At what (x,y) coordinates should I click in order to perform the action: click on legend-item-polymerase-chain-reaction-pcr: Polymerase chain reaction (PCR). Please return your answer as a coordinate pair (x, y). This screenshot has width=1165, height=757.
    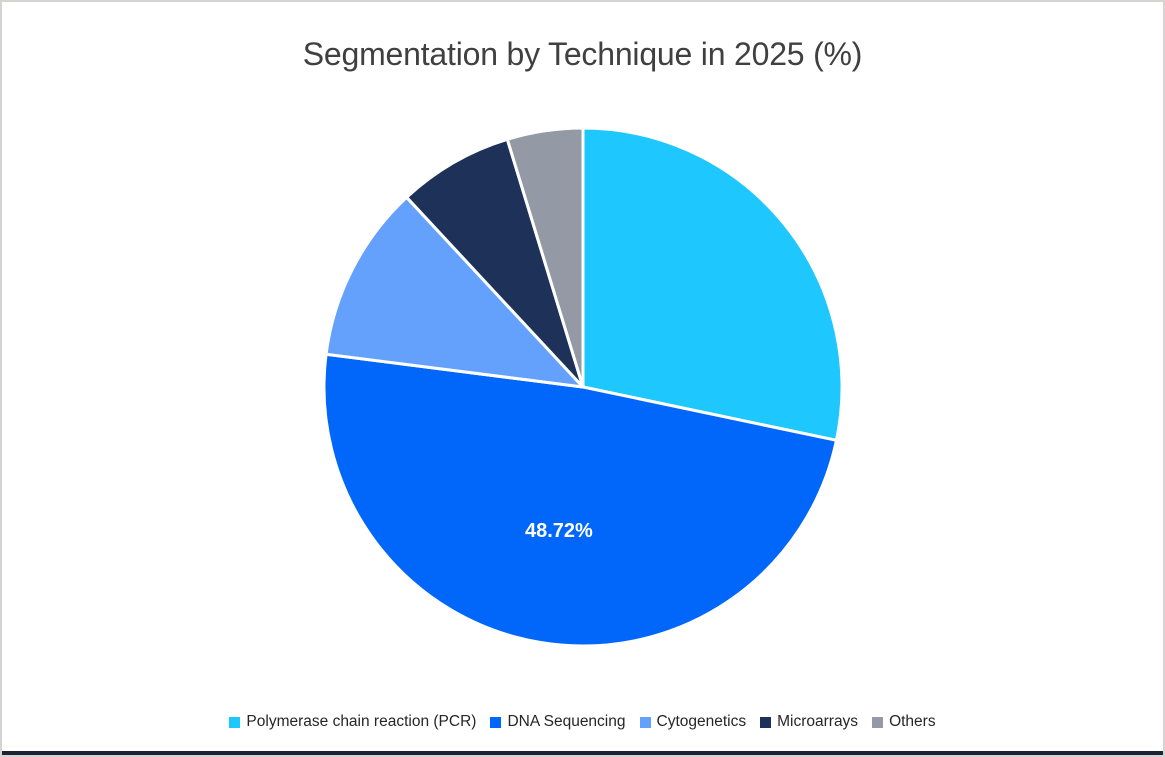
    Looking at the image, I should click on (352, 722).